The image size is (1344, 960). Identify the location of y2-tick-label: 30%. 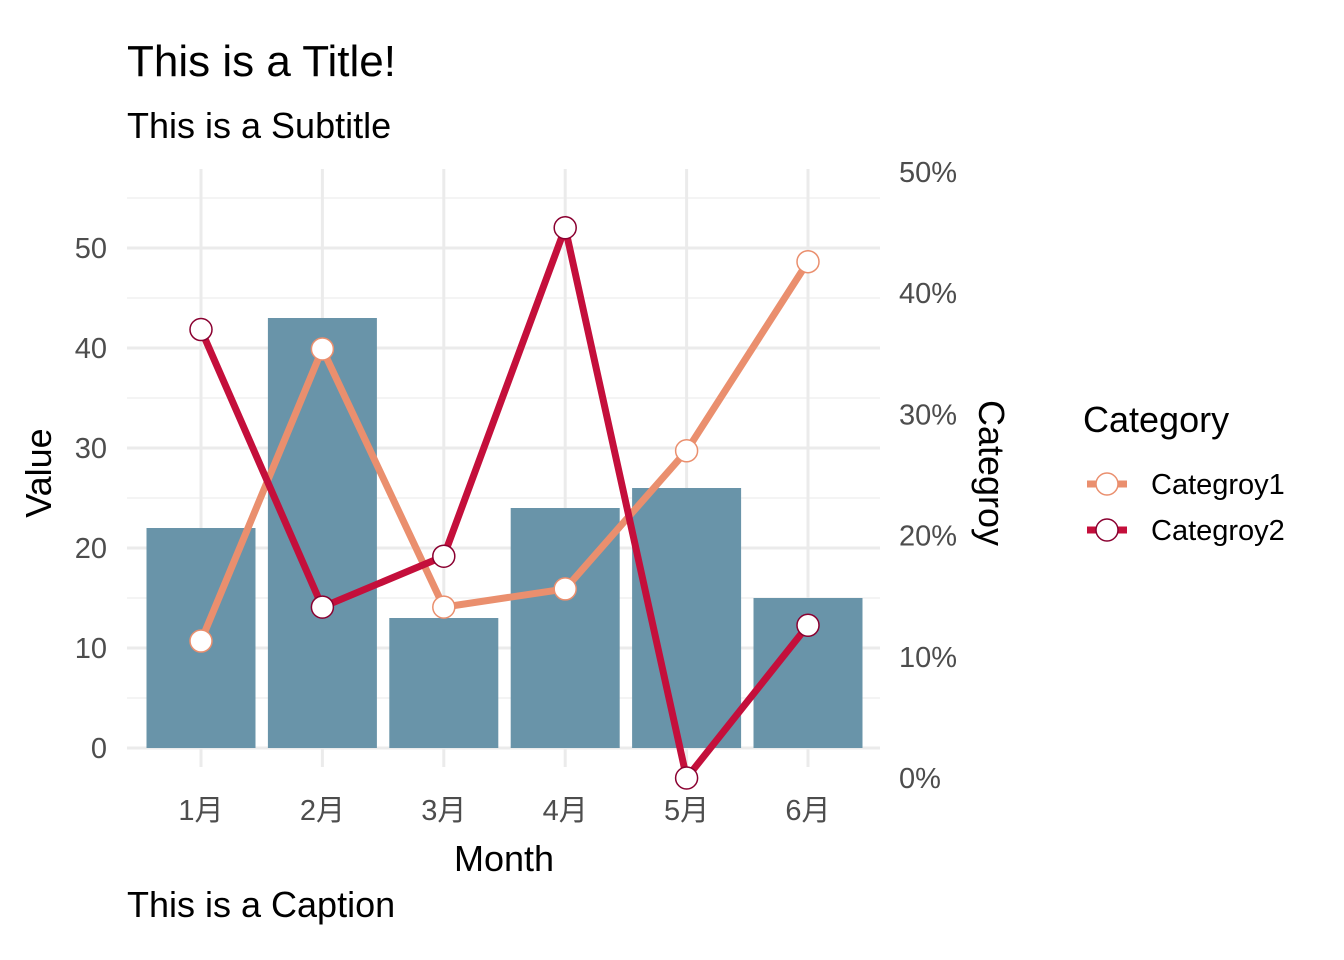
(928, 415).